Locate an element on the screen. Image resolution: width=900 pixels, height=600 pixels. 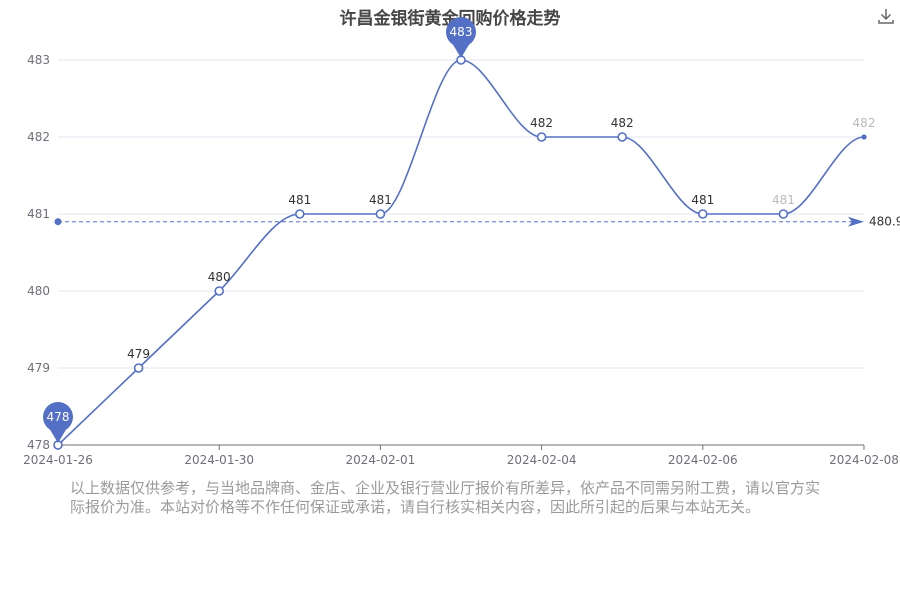
average-line-arrow is located at coordinates (856, 221).